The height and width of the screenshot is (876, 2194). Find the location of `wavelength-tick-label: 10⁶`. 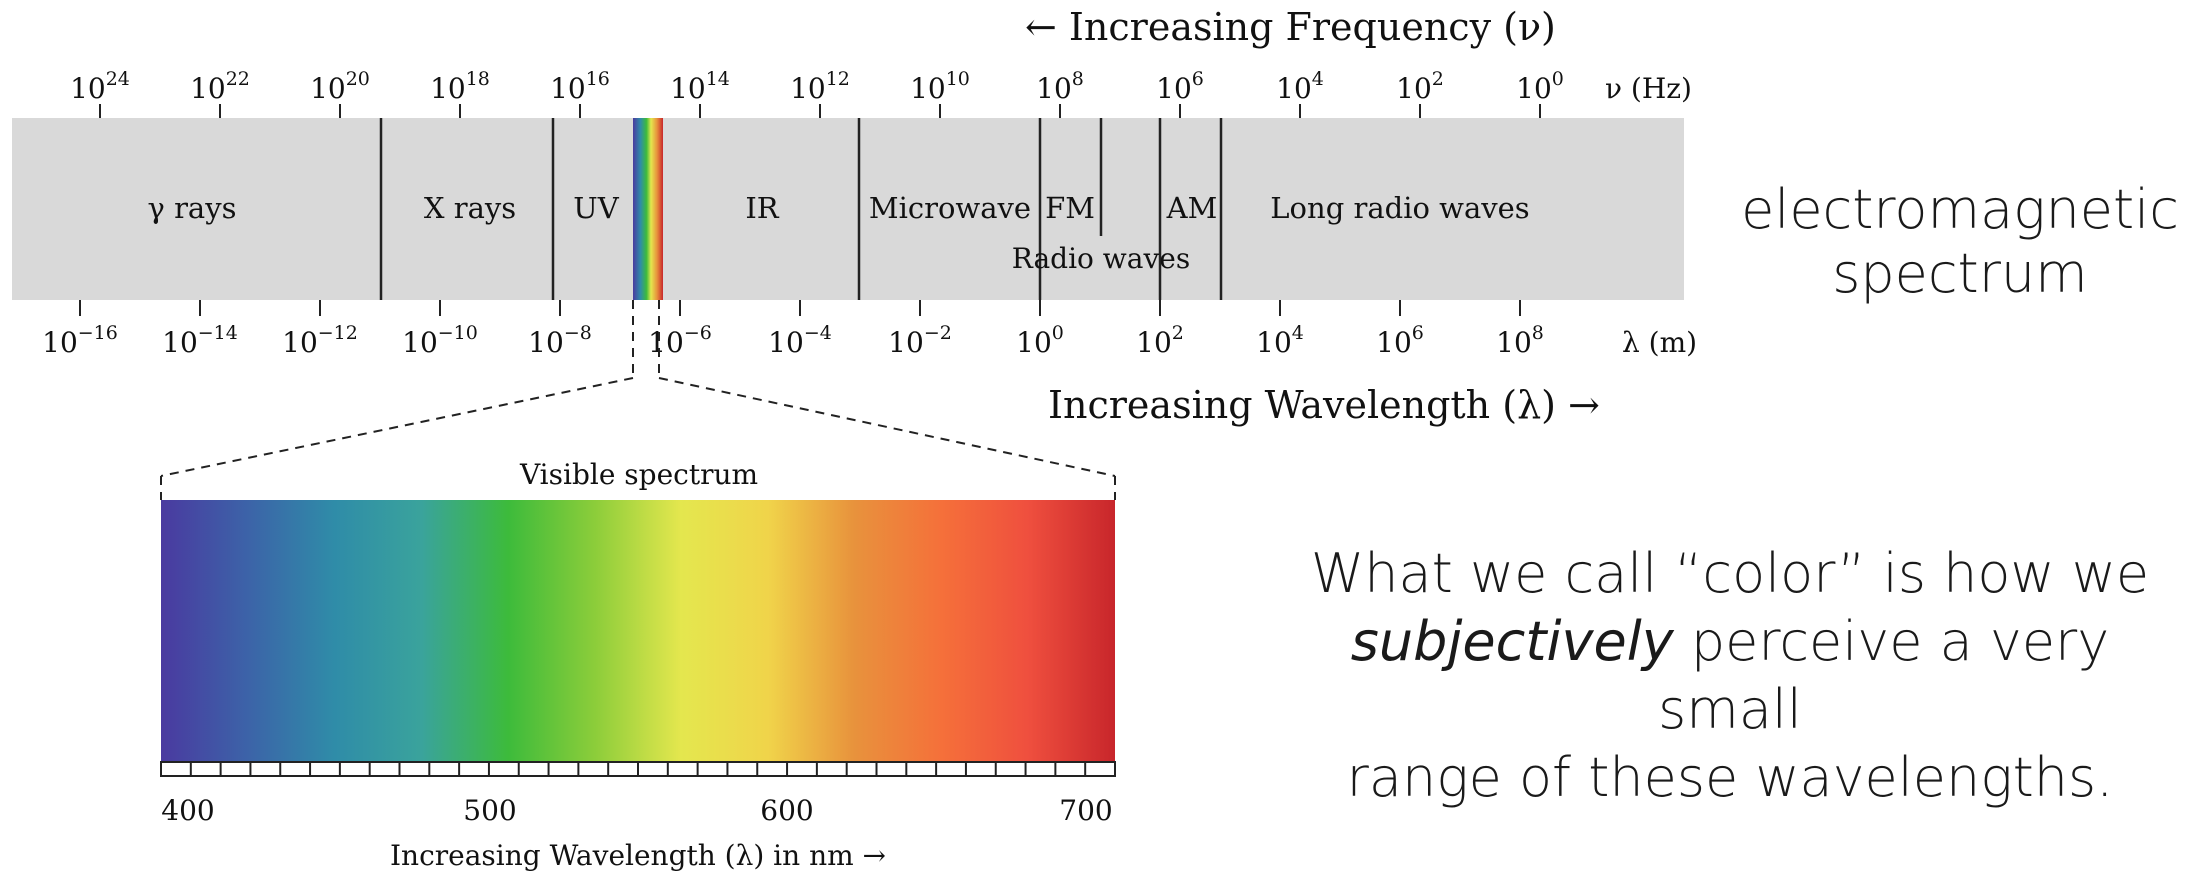

wavelength-tick-label: 10⁶ is located at coordinates (1400, 340).